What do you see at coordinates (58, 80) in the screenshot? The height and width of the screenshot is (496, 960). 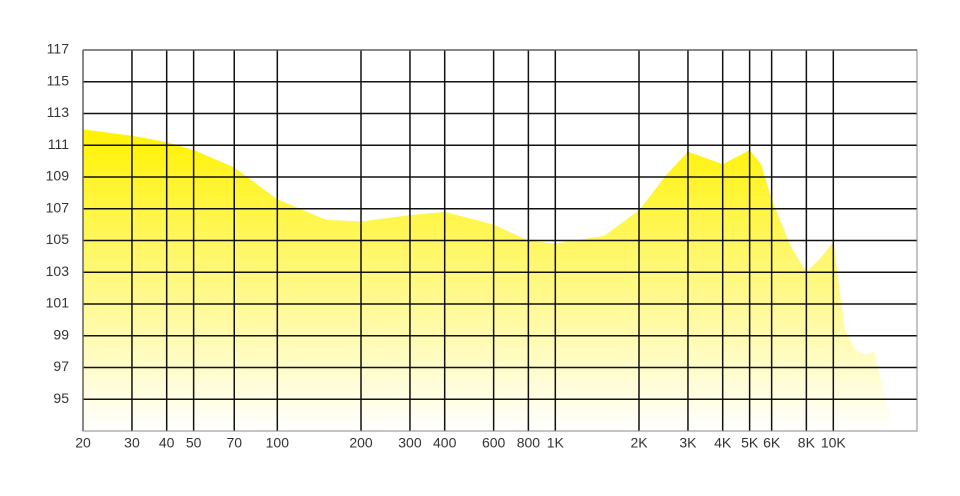 I see `y-tick-label: 115` at bounding box center [58, 80].